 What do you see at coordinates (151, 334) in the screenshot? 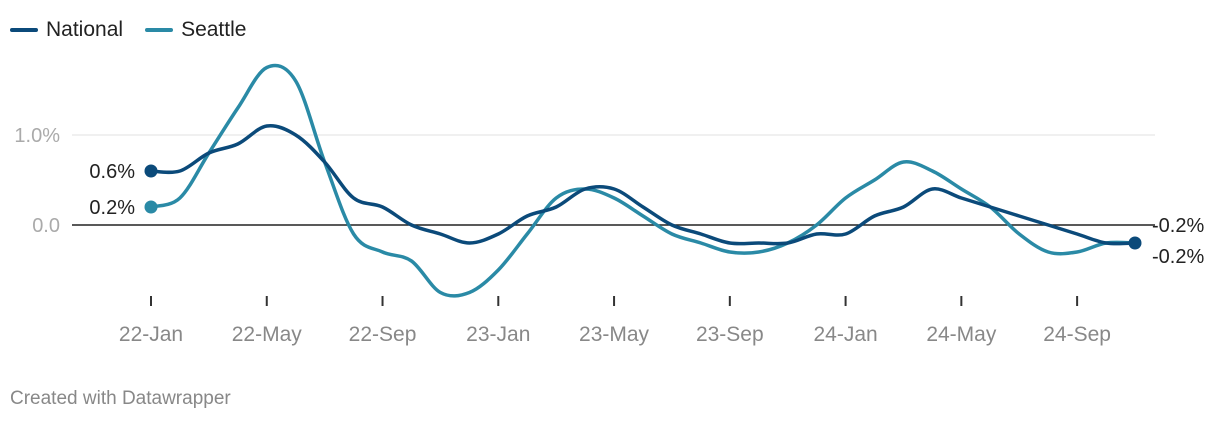
I see `x-tick-label: 22-Jan` at bounding box center [151, 334].